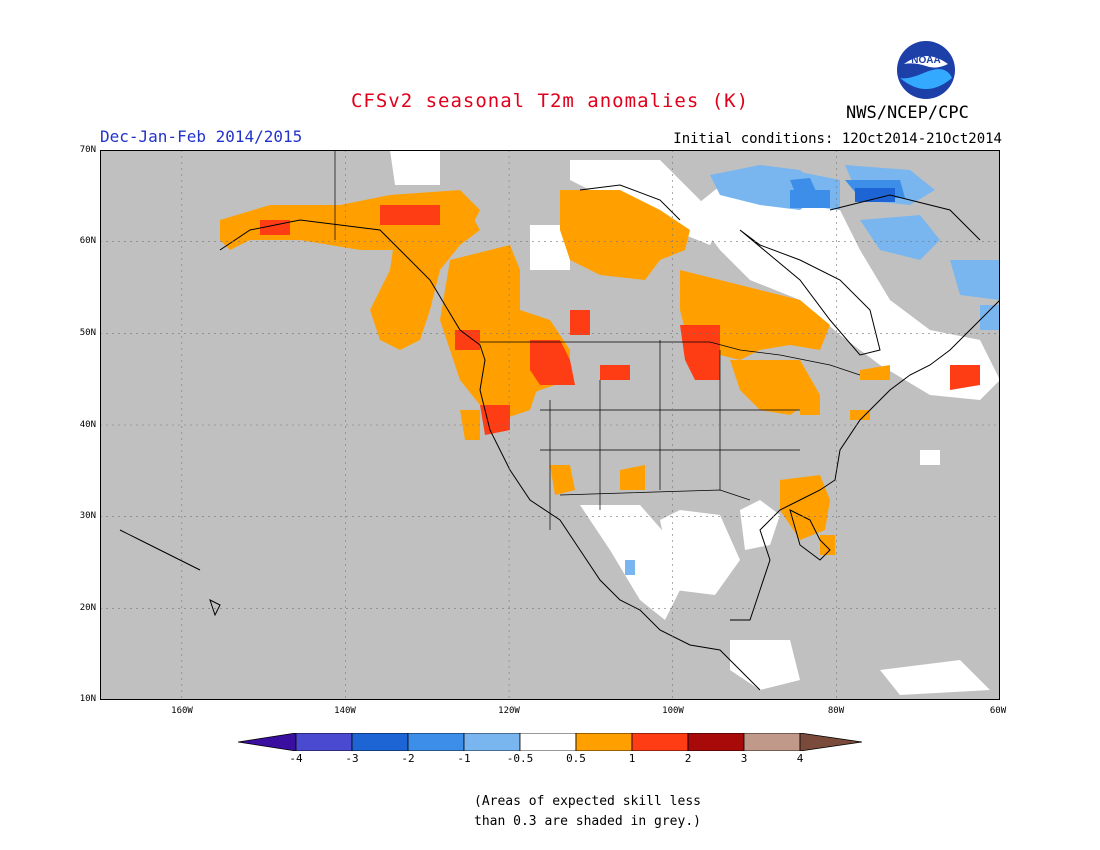 The width and height of the screenshot is (1100, 850). What do you see at coordinates (87, 699) in the screenshot?
I see `lat-label-10n: 10N` at bounding box center [87, 699].